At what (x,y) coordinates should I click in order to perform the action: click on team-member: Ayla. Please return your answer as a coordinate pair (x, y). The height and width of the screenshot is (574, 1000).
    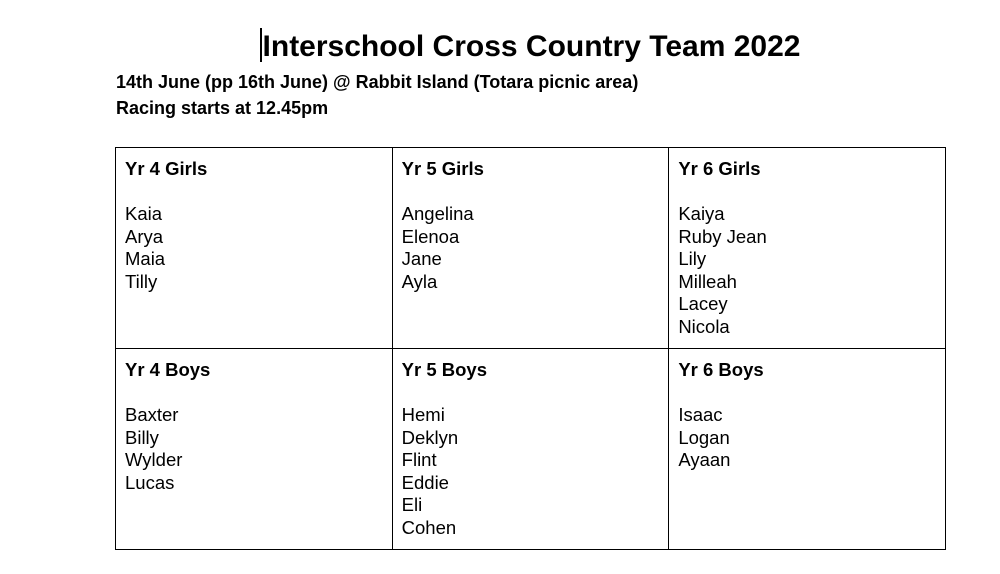
    Looking at the image, I should click on (419, 281).